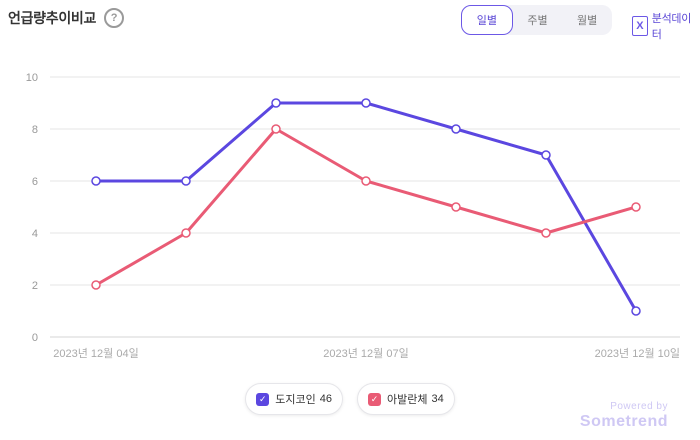  Describe the element at coordinates (52, 18) in the screenshot. I see `chart-title: 언급량추이비교` at that location.